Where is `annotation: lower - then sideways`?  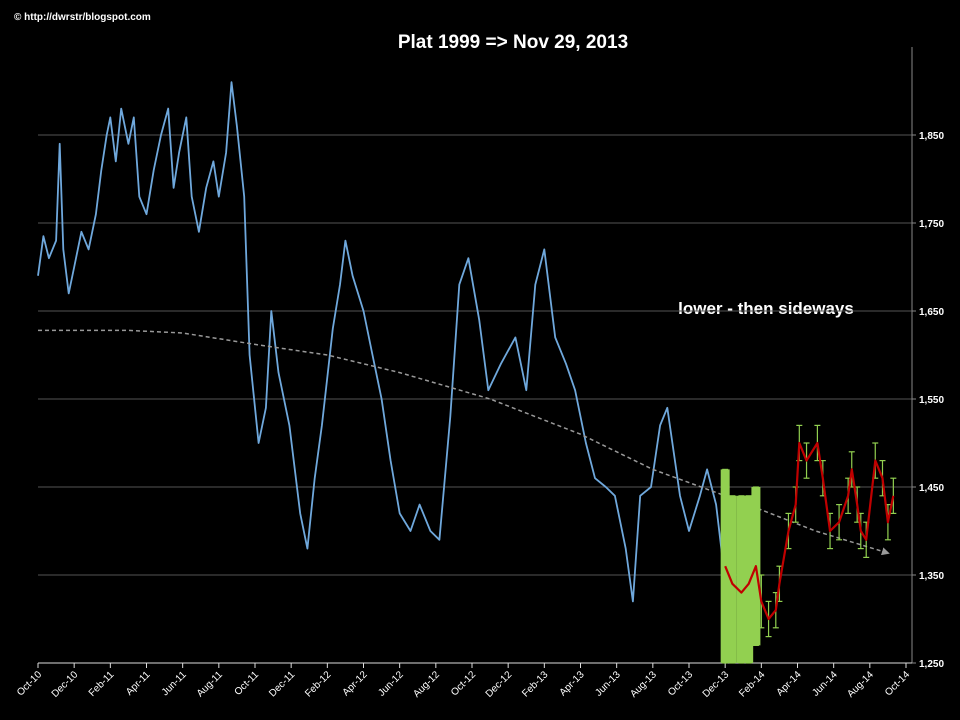 annotation: lower - then sideways is located at coordinates (766, 308).